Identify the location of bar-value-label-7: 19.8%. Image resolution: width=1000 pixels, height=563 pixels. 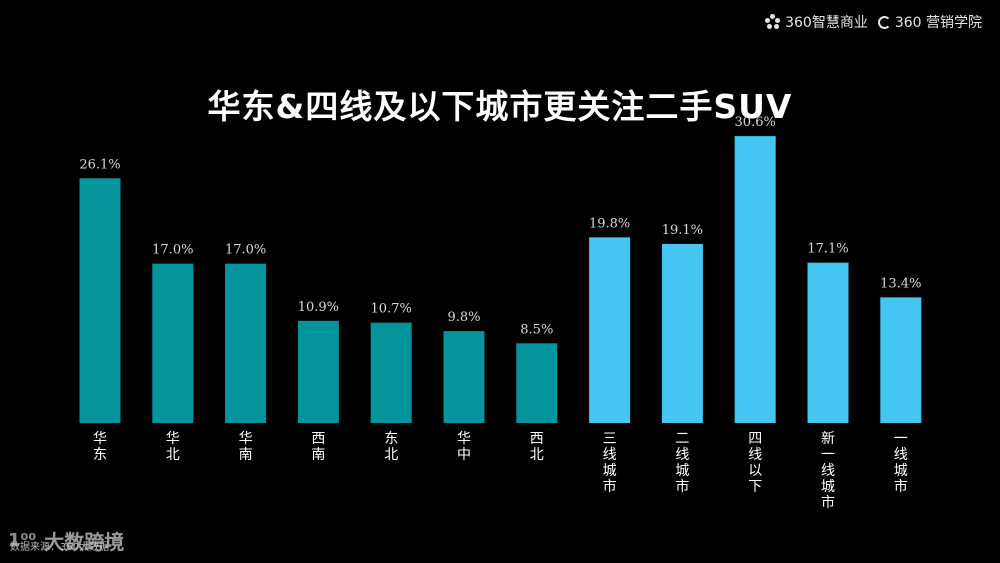
(609, 223).